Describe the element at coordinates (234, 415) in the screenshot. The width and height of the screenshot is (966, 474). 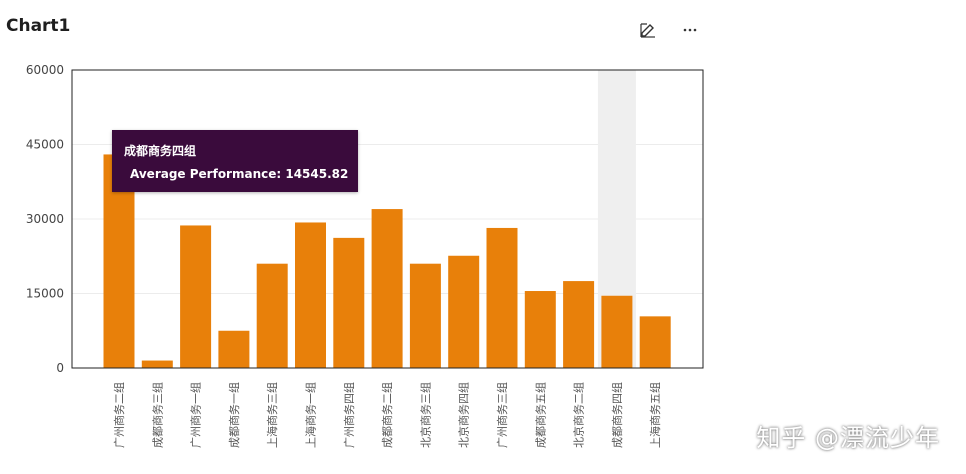
I see `x-tick-label: 成都商务一组` at that location.